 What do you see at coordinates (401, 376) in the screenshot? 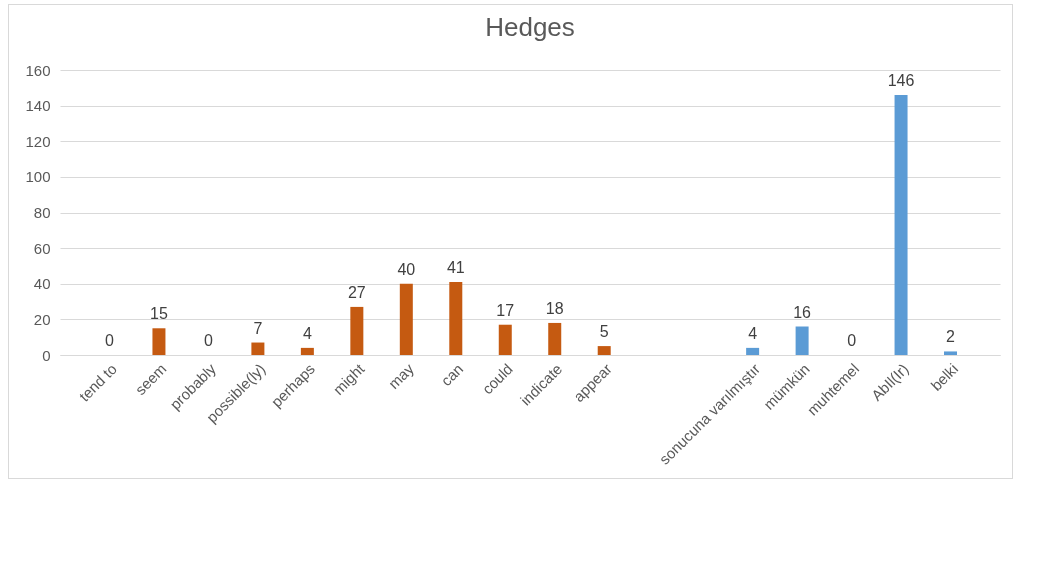
I see `x-tick-label: may` at bounding box center [401, 376].